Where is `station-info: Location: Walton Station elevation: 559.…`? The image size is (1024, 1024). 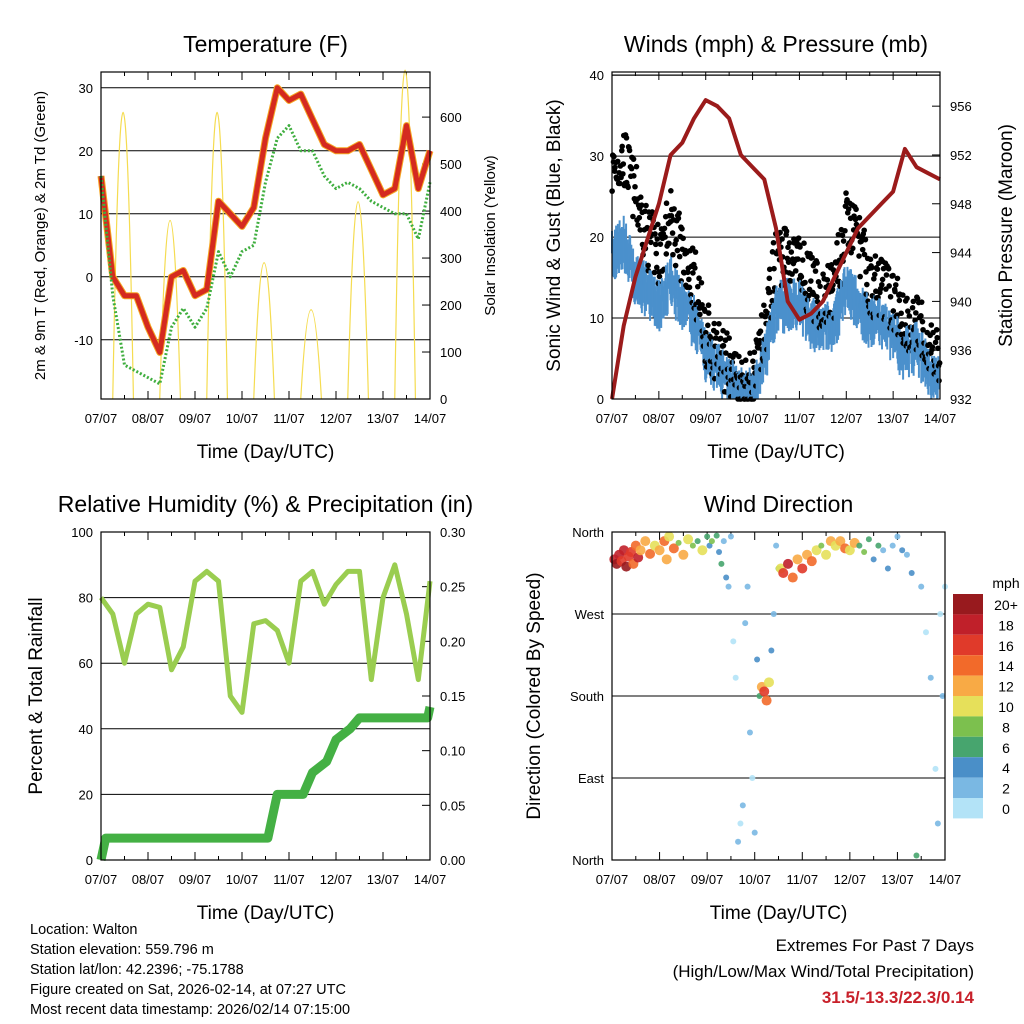 station-info: Location: Walton Station elevation: 559.… is located at coordinates (190, 970).